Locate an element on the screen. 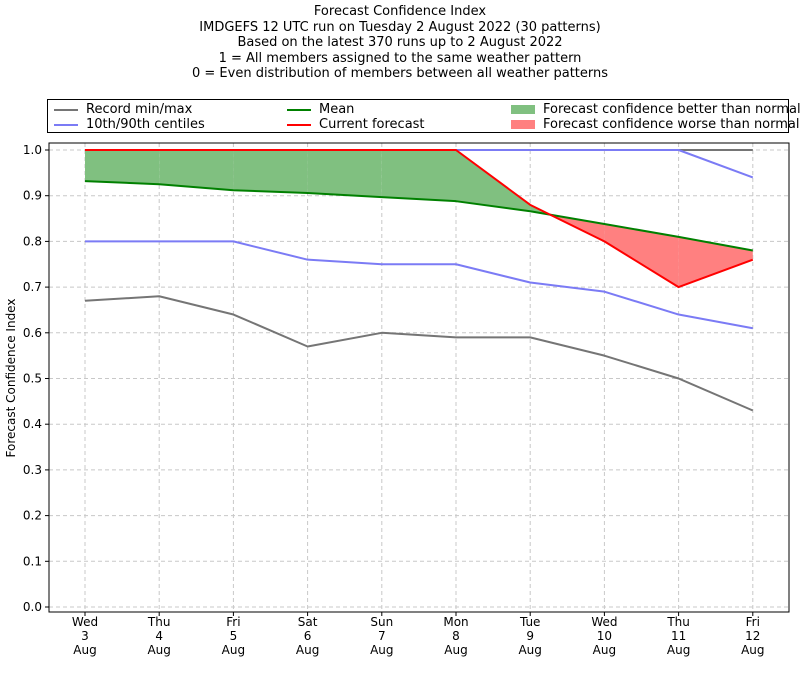 The height and width of the screenshot is (676, 800). x-tick-label: 7 is located at coordinates (382, 636).